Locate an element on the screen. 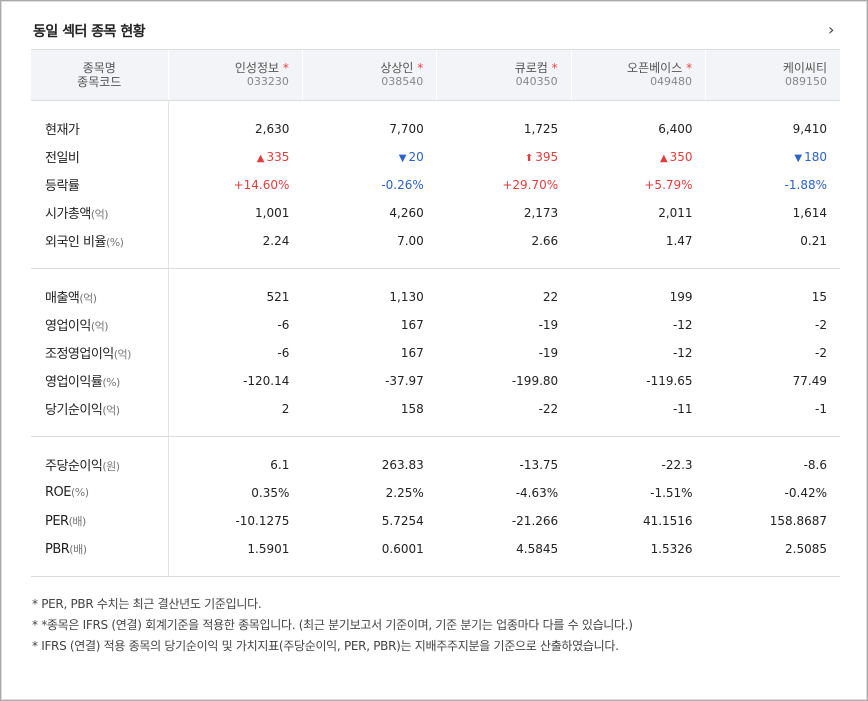 This screenshot has height=701, width=868. cell-text: 1.5901 is located at coordinates (268, 548).